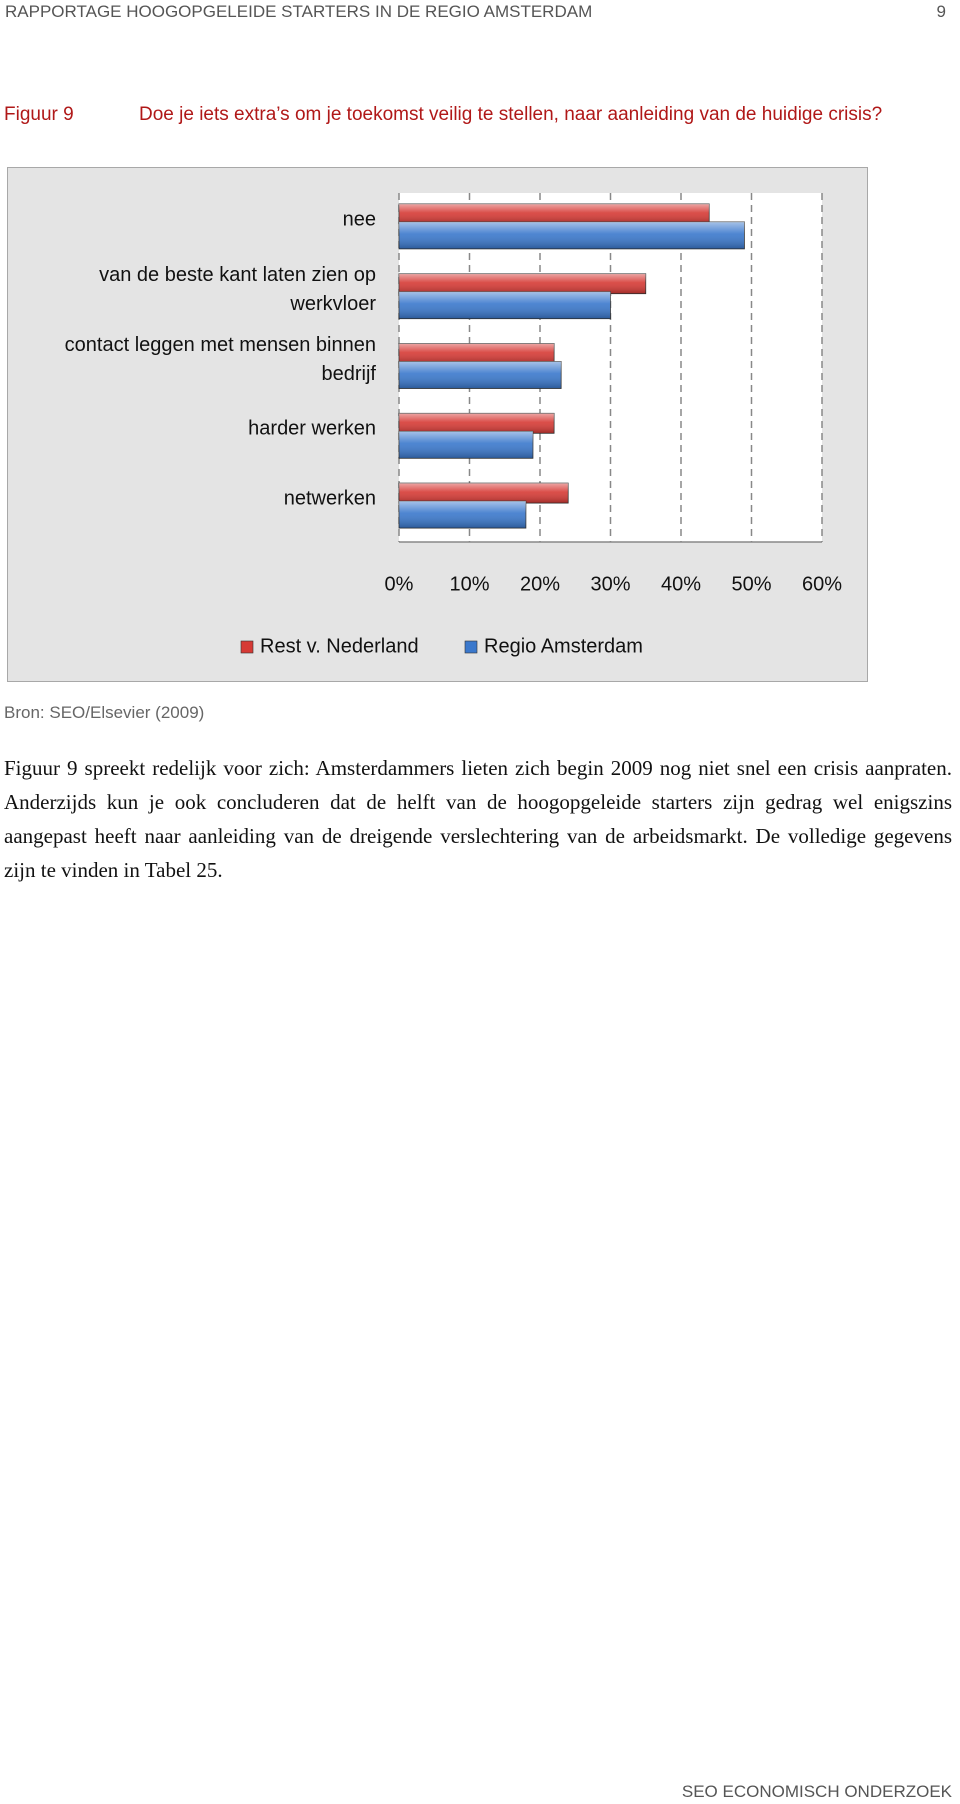 The width and height of the screenshot is (960, 1804). I want to click on x-tick-label: 40%, so click(681, 584).